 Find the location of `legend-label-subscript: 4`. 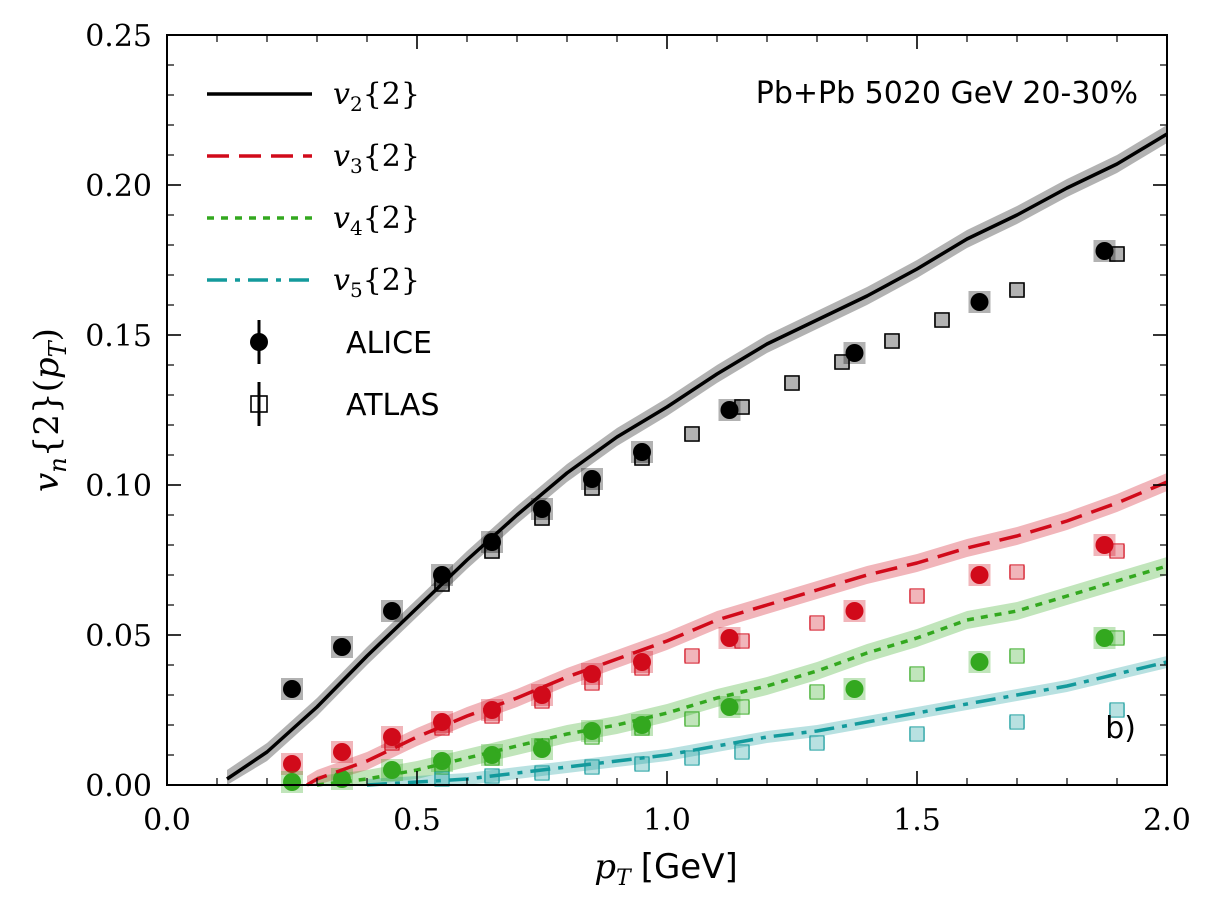

legend-label-subscript: 4 is located at coordinates (356, 228).